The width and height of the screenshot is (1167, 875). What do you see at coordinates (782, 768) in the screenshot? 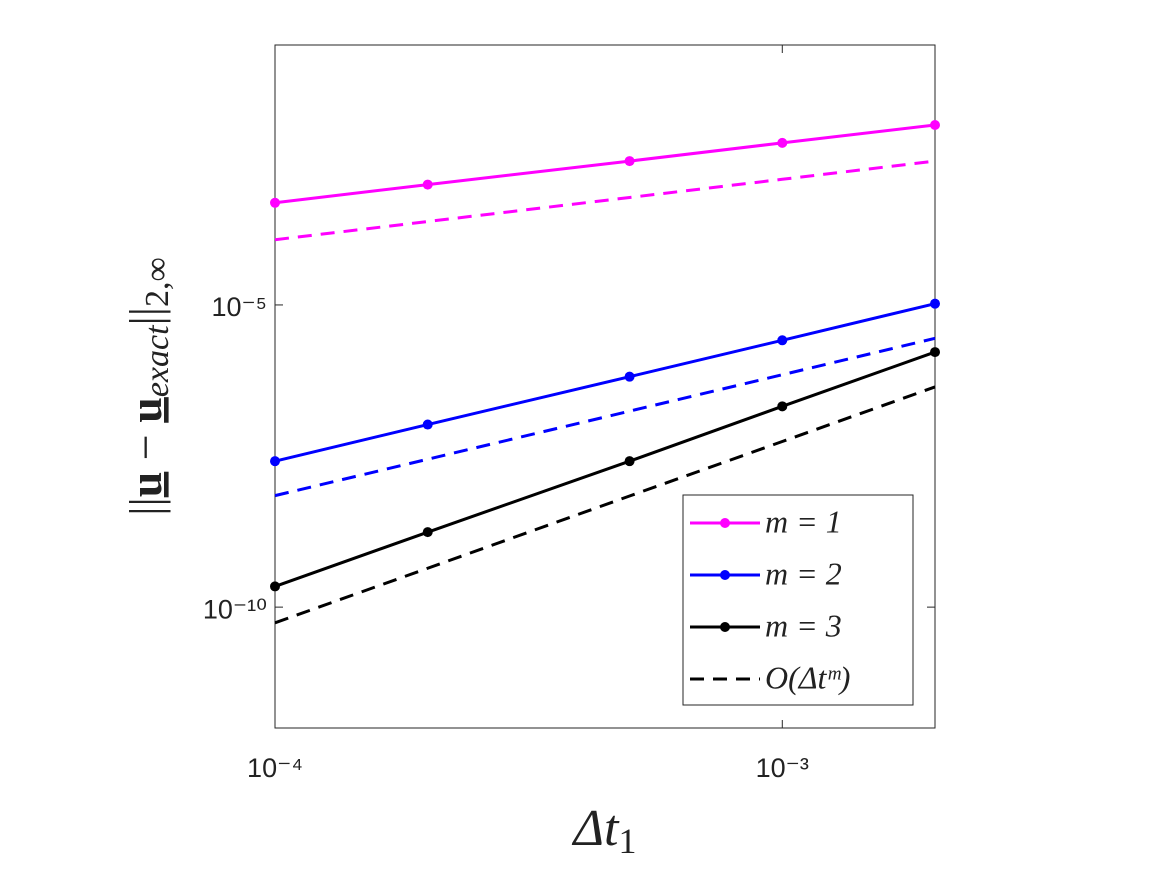
I see `x-tick-label: 10⁻³` at bounding box center [782, 768].